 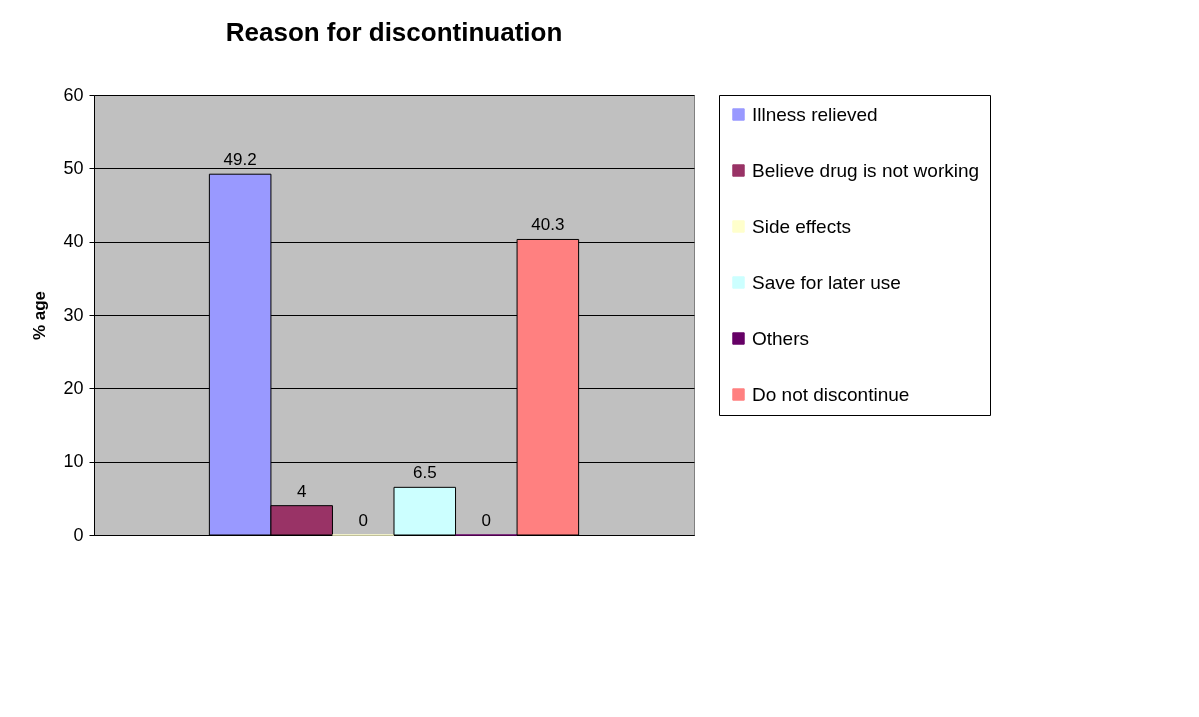 I want to click on legend-label: Others, so click(x=781, y=338).